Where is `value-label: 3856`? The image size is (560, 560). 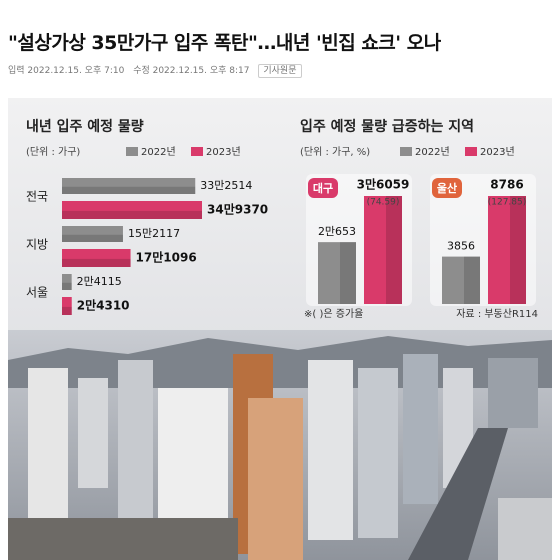
value-label: 3856 is located at coordinates (461, 246).